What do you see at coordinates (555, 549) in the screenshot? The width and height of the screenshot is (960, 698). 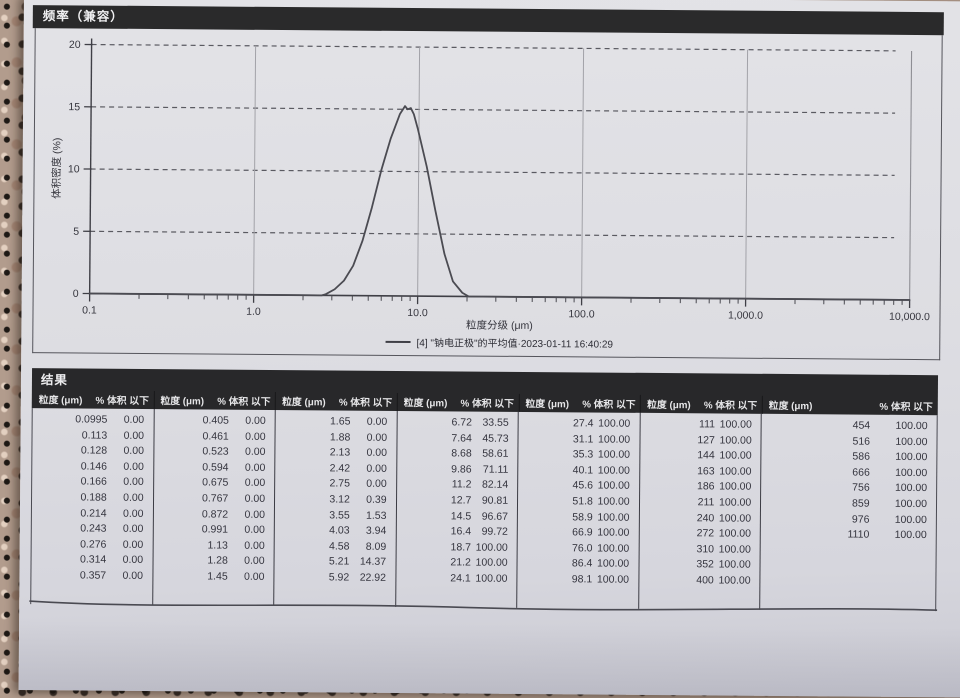 I see `cell-size: 76.0` at bounding box center [555, 549].